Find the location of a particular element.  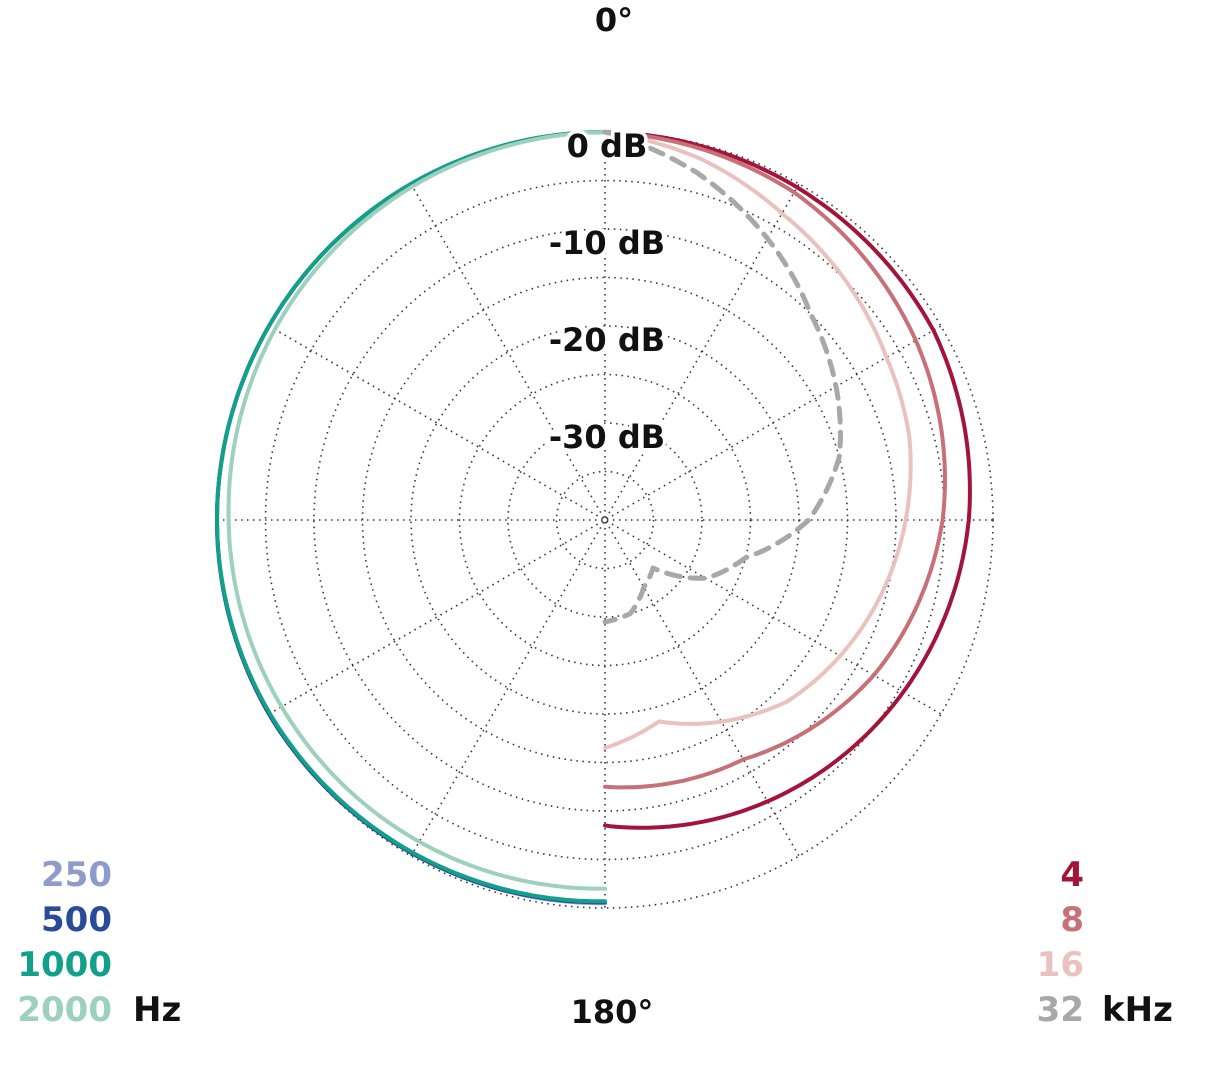

legend-entry-16: 16 is located at coordinates (1060, 965).